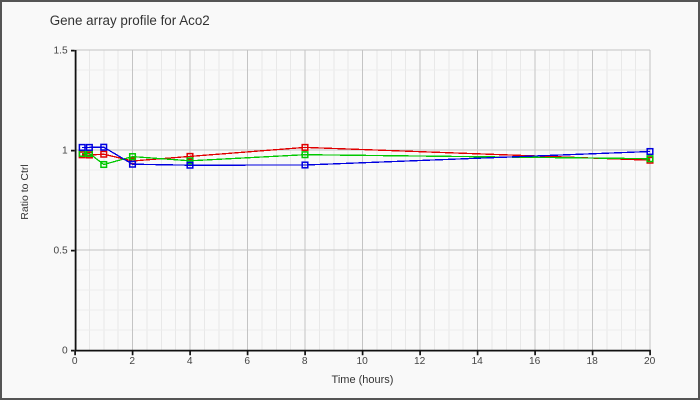  Describe the element at coordinates (130, 20) in the screenshot. I see `svg-text: Gene array profile for Aco2` at that location.